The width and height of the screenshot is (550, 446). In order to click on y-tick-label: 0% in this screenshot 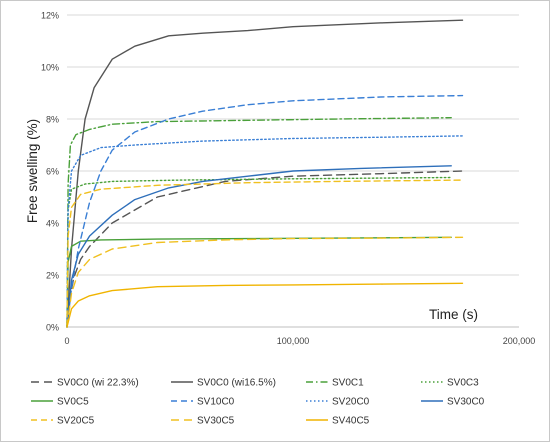, I will do `click(52, 328)`.